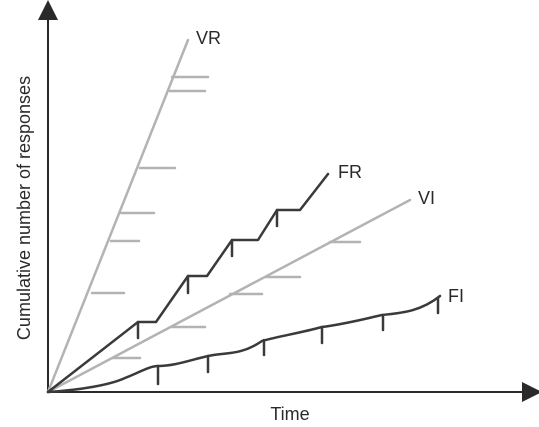  Describe the element at coordinates (24, 208) in the screenshot. I see `y-axis-label: Cumulative number of responses` at that location.